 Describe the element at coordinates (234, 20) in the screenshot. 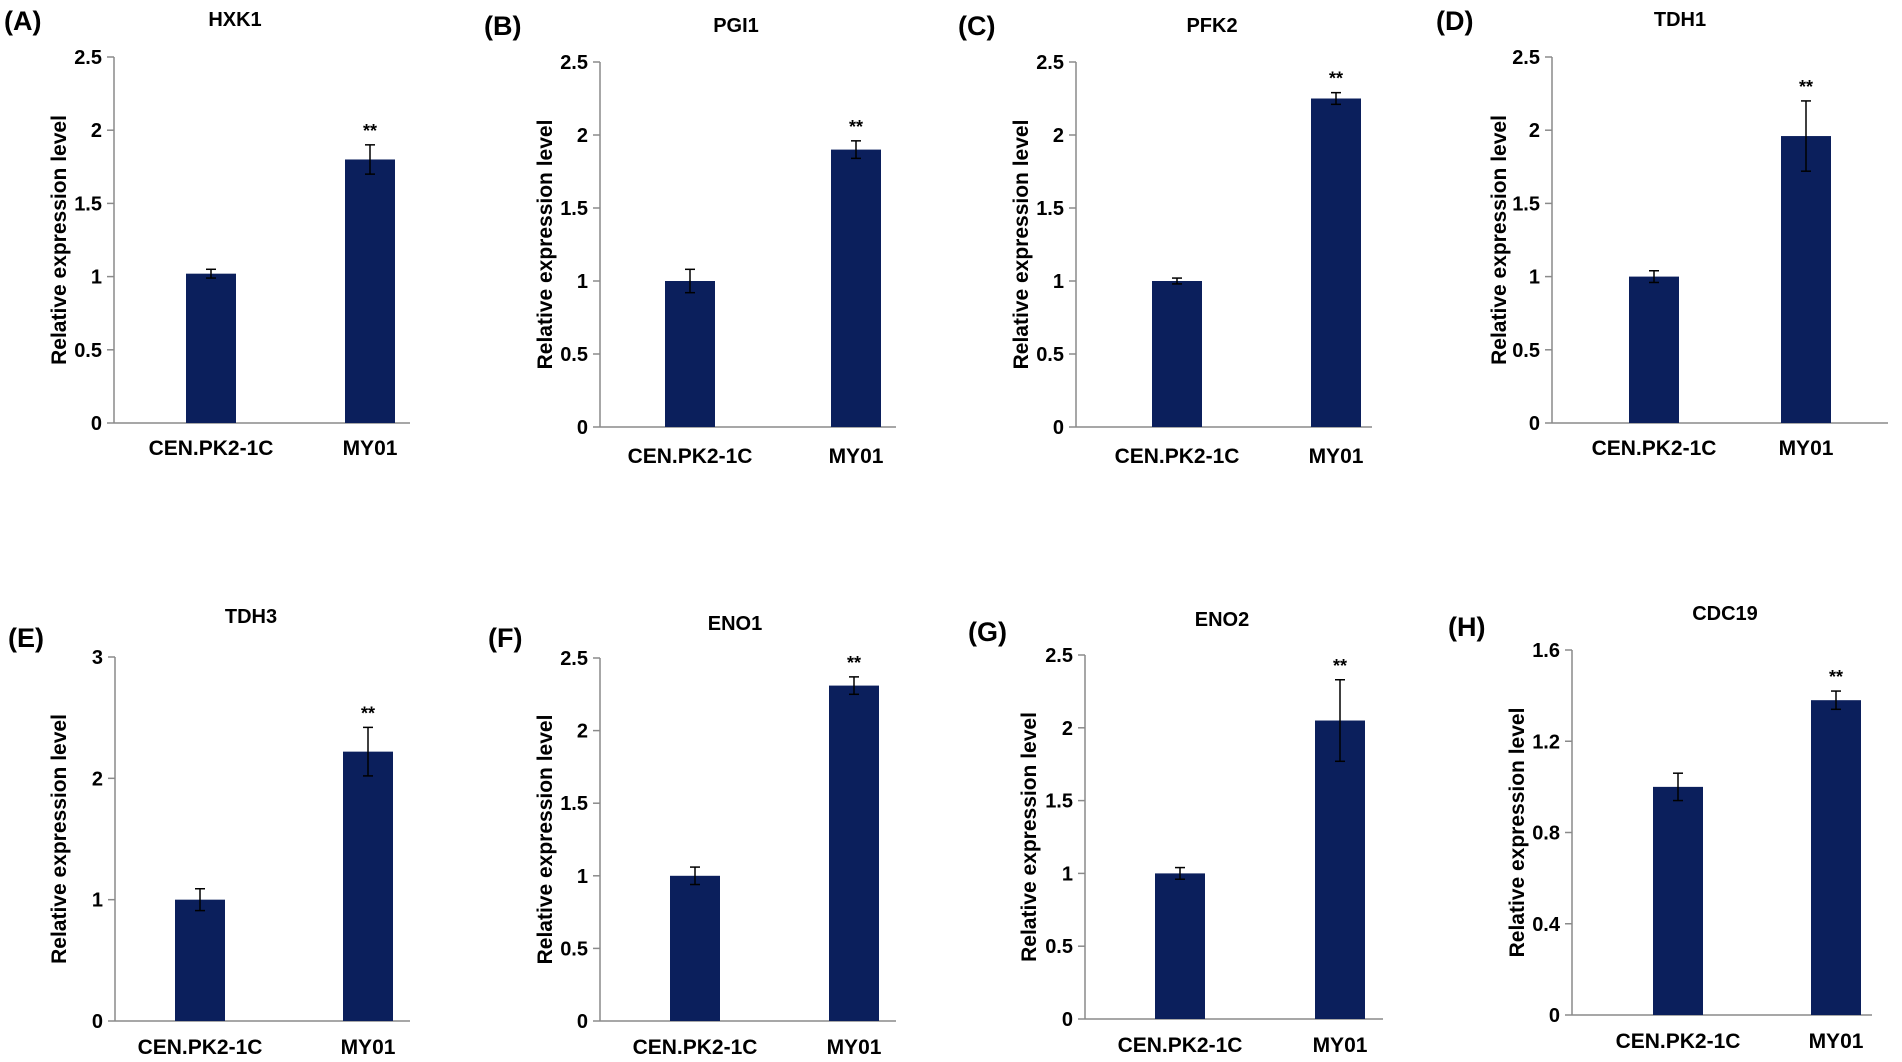

I see `chart-title: HXK1` at that location.